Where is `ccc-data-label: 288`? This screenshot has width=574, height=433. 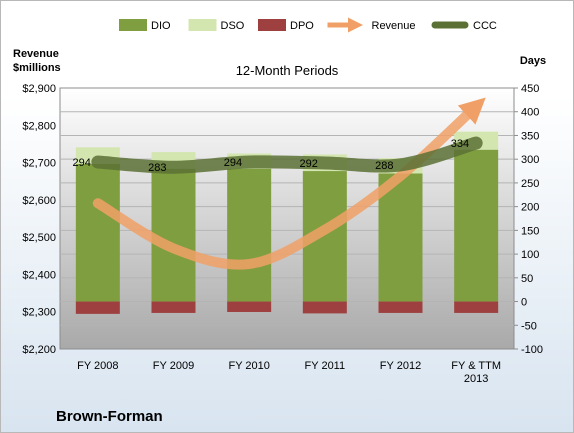 ccc-data-label: 288 is located at coordinates (384, 166).